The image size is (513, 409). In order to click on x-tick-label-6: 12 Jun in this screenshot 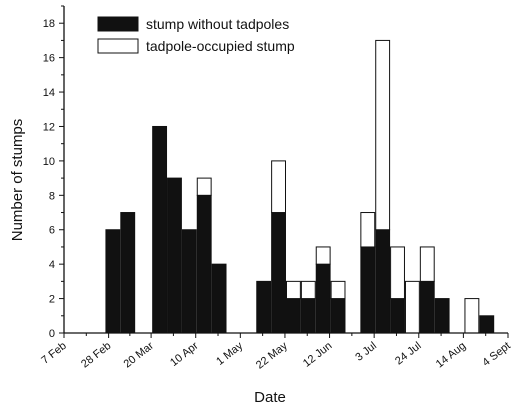, I will do `click(317, 355)`.